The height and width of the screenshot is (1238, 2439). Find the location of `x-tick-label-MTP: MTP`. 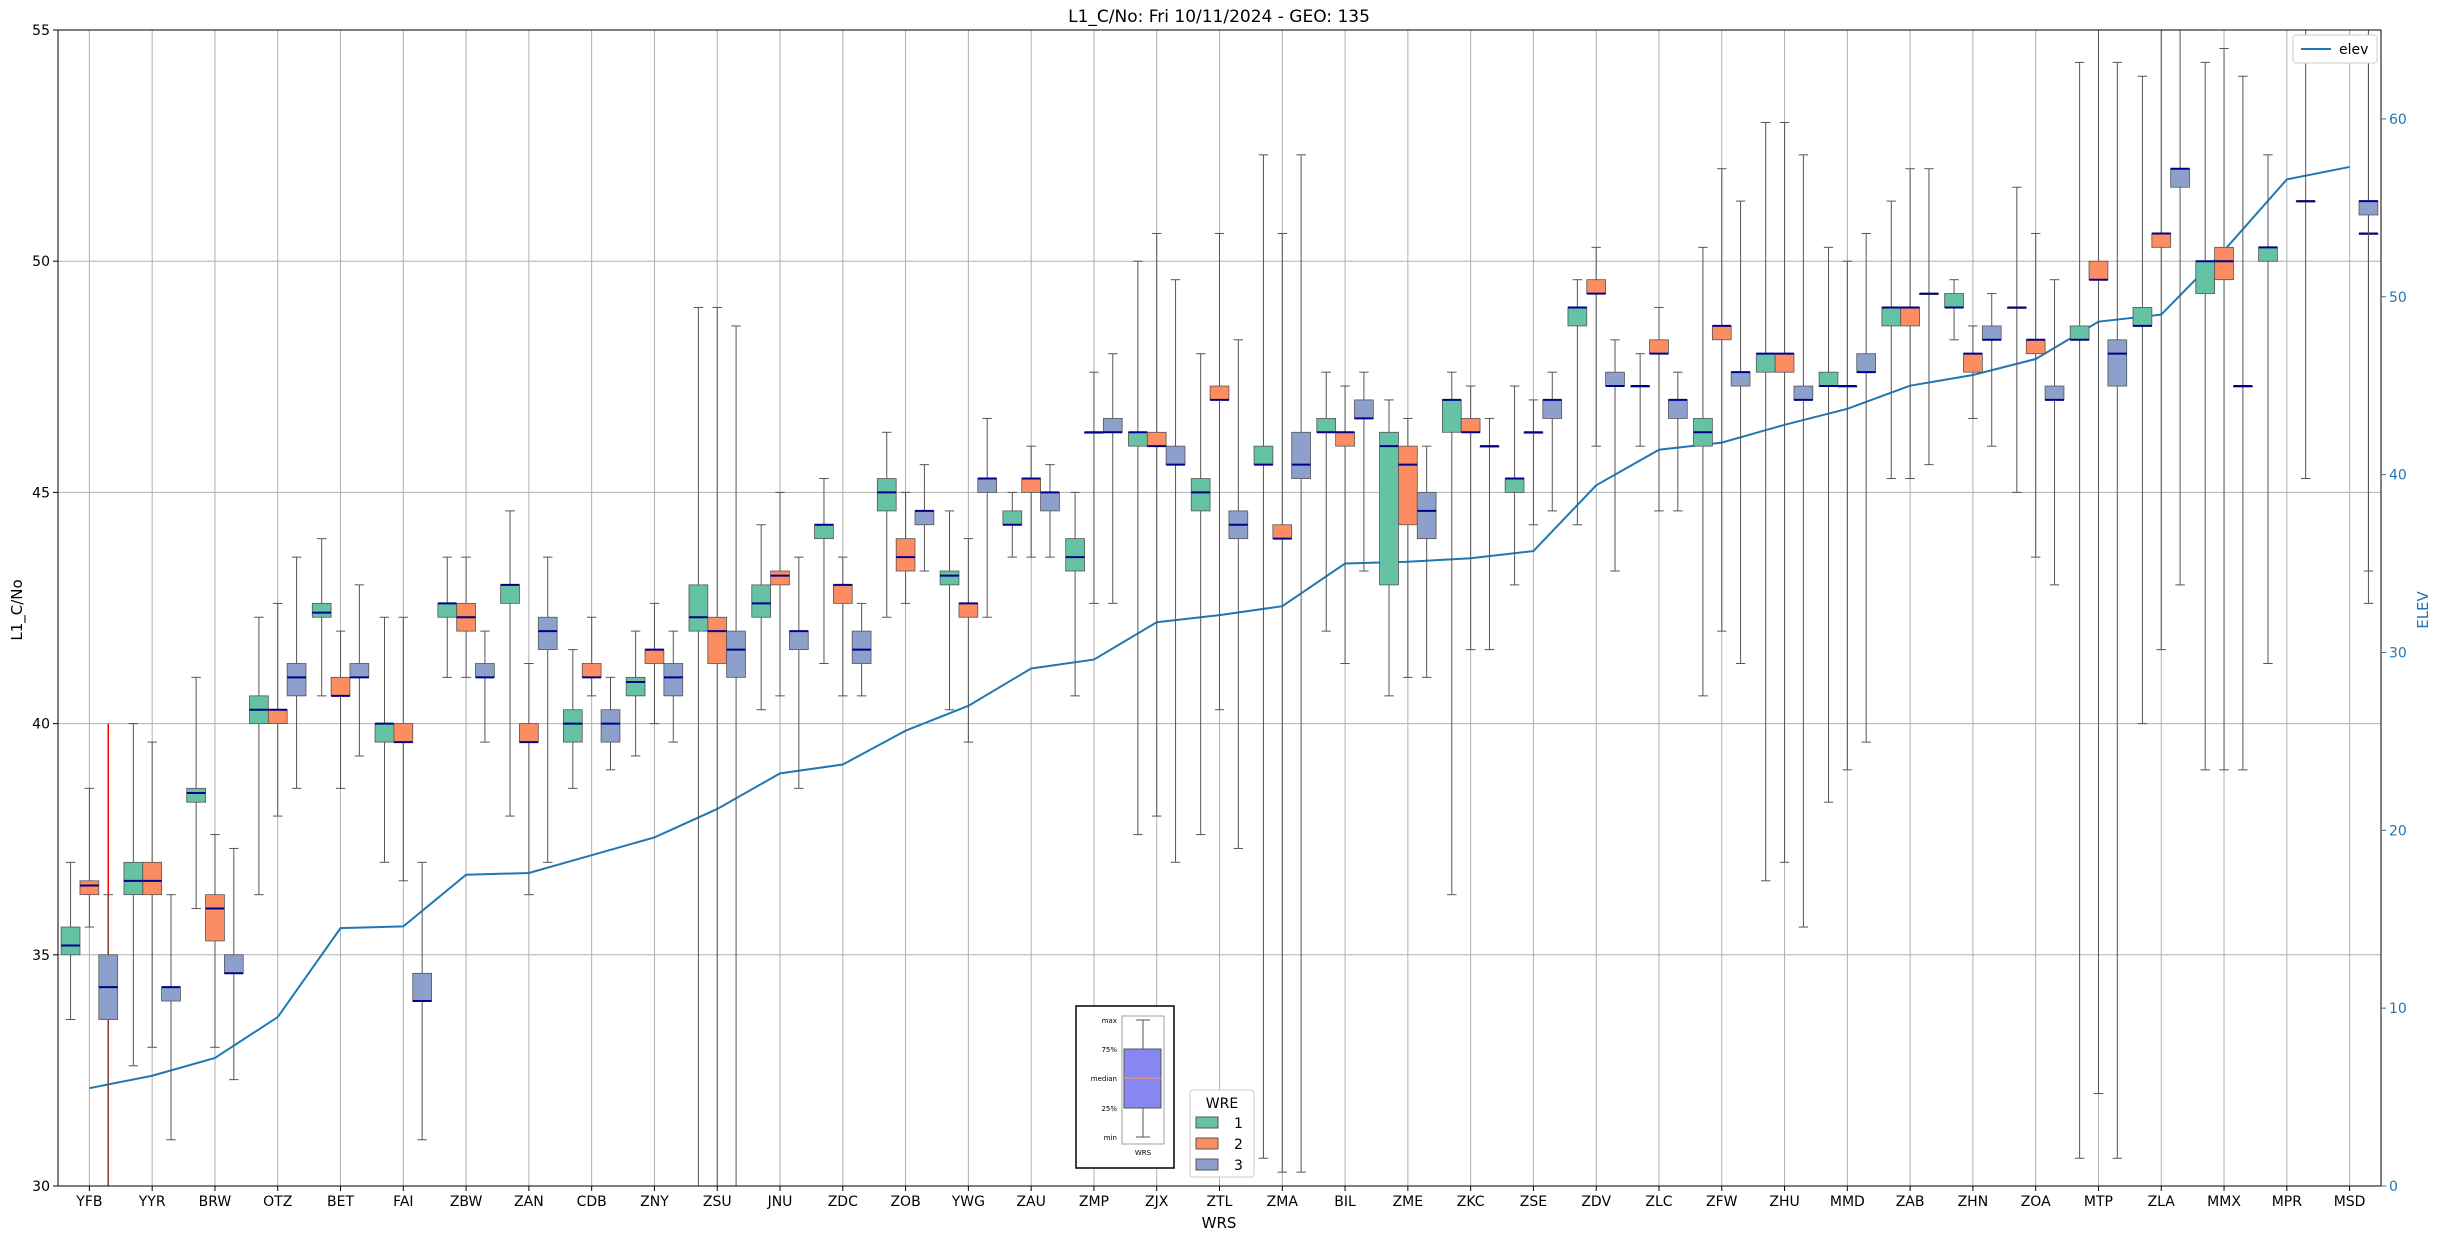

x-tick-label-MTP: MTP is located at coordinates (2098, 1202).